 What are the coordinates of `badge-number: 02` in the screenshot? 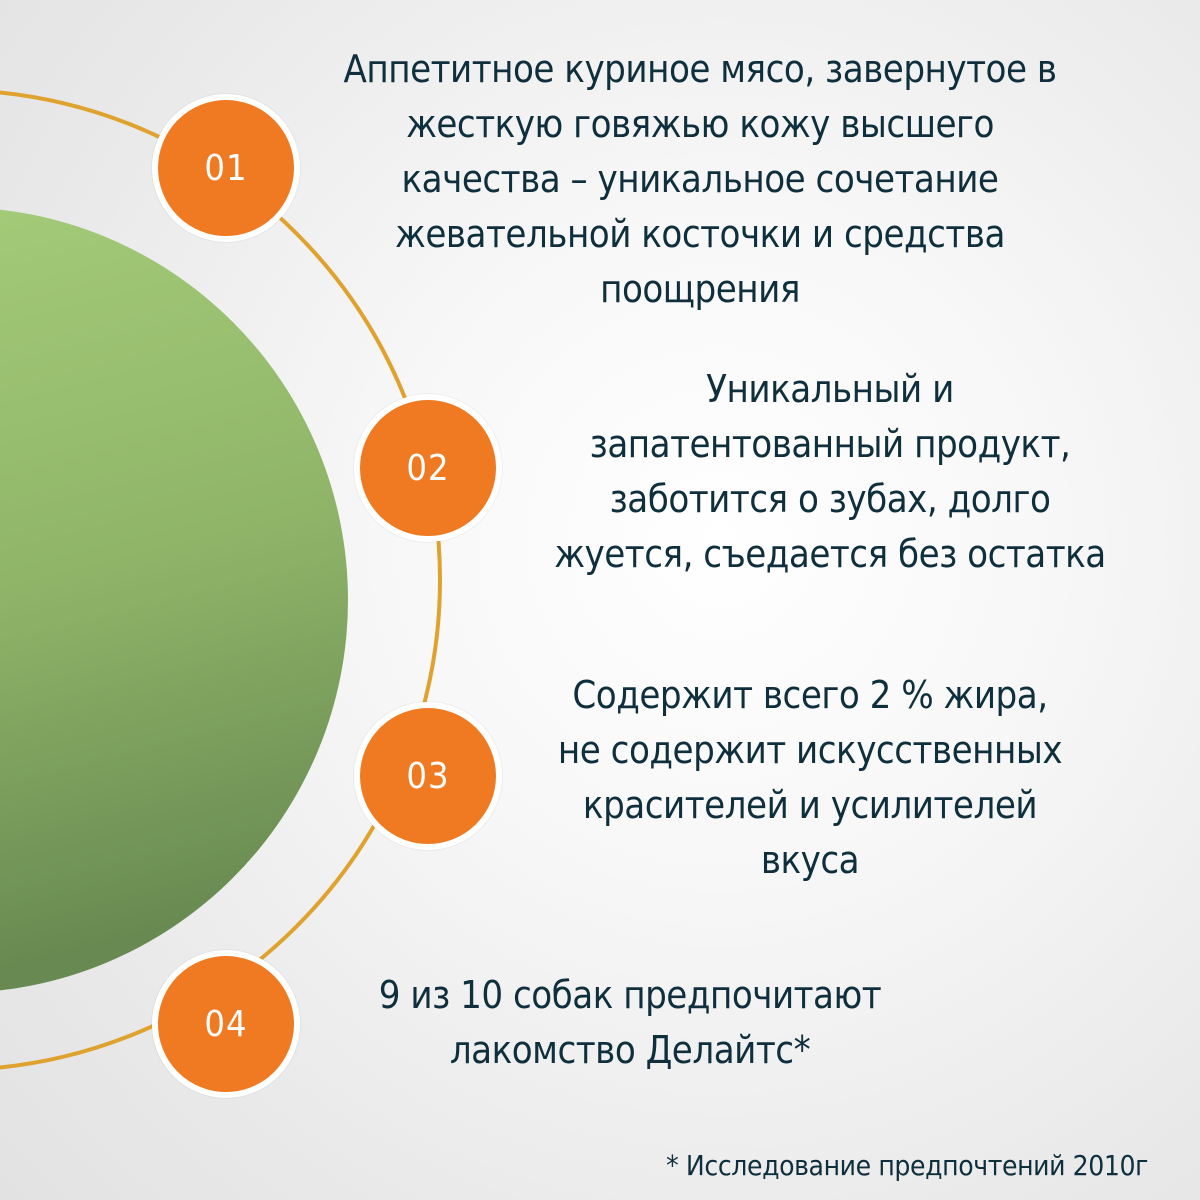 It's located at (428, 468).